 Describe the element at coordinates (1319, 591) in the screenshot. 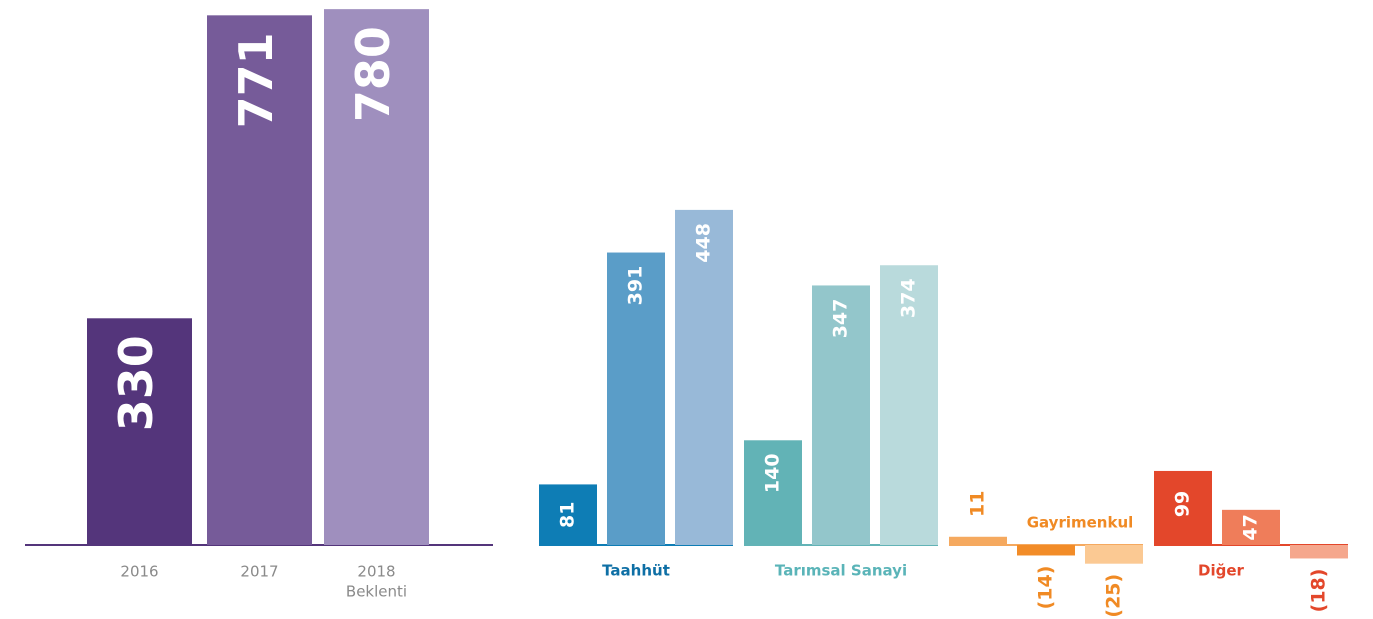

I see `value-label: (18)` at that location.